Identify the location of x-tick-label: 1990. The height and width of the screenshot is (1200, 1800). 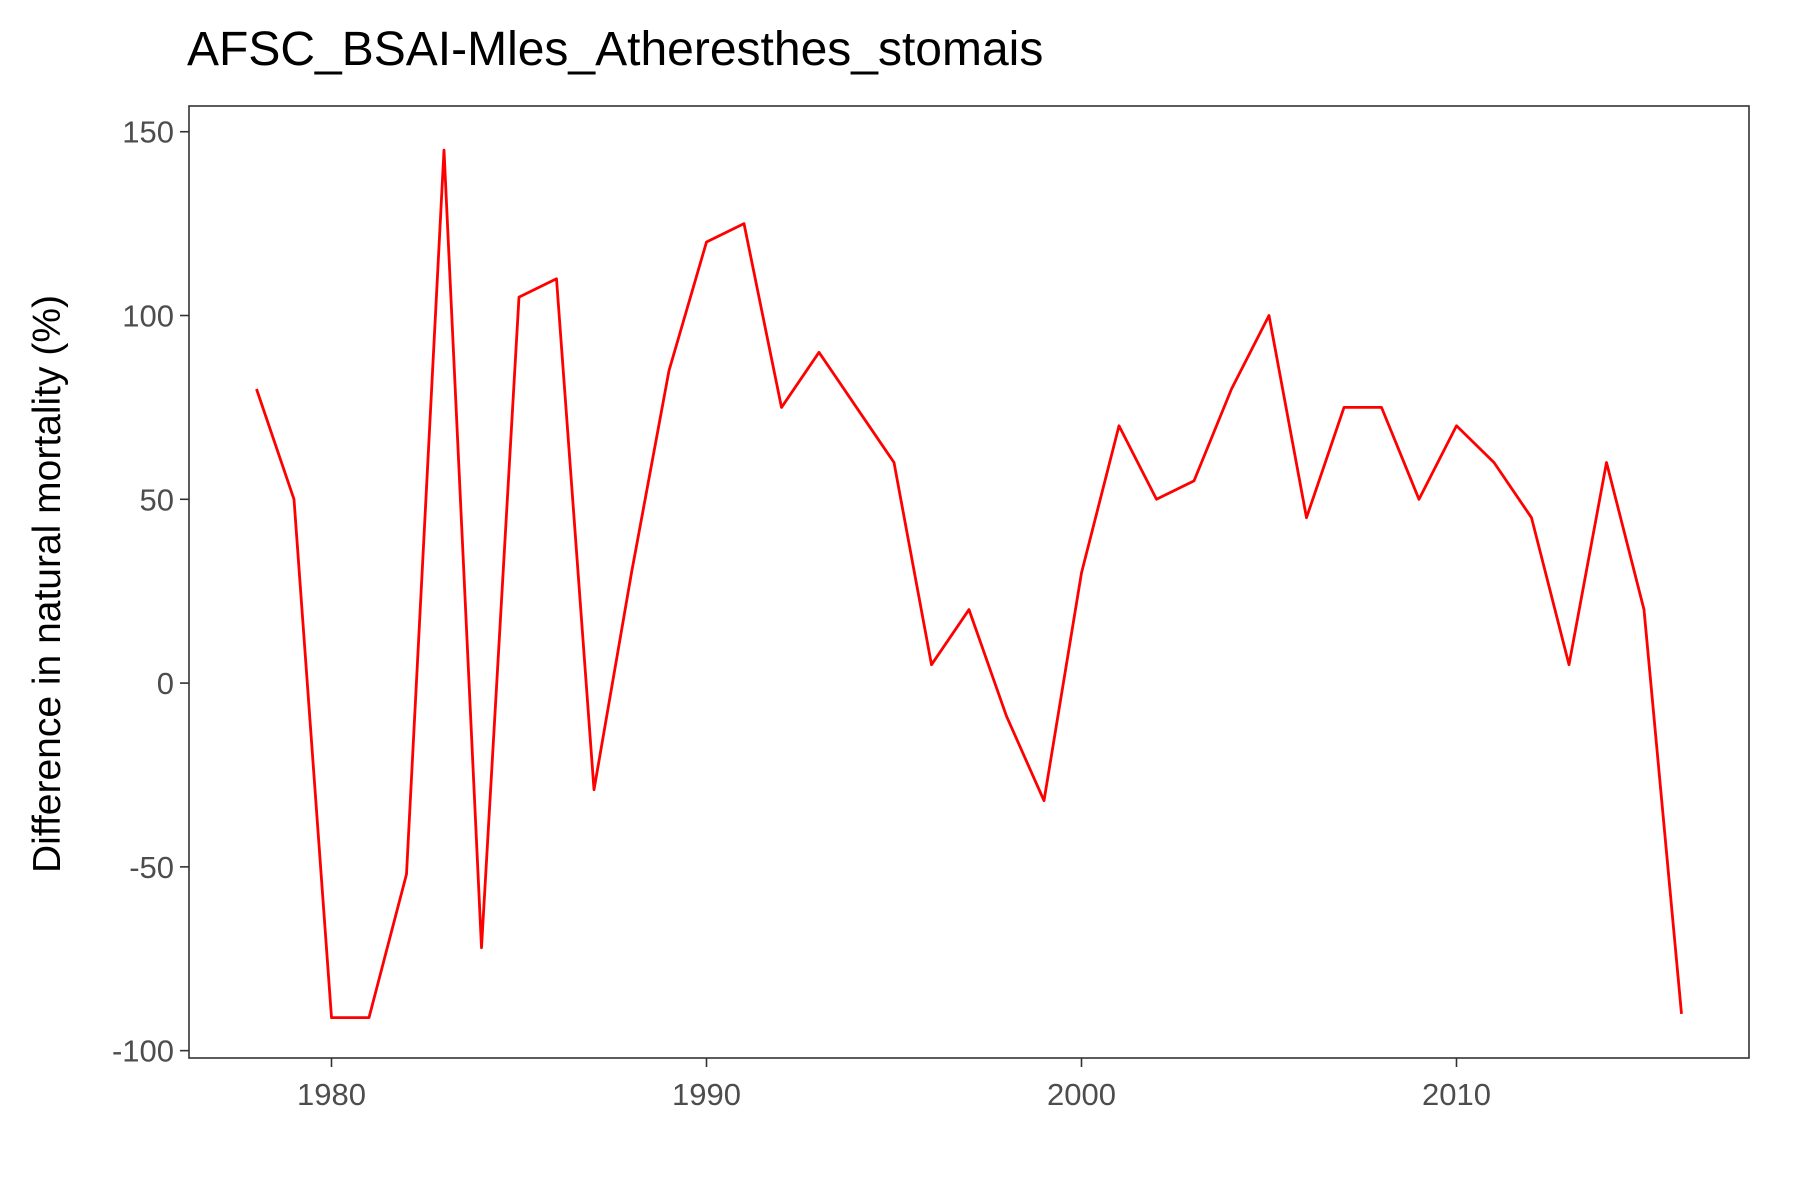
(706, 1094).